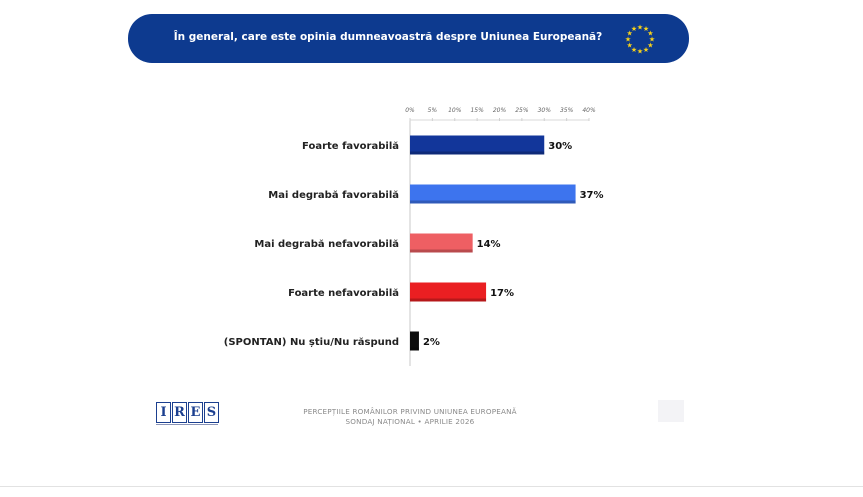 Image resolution: width=863 pixels, height=497 pixels. Describe the element at coordinates (410, 421) in the screenshot. I see `footer-line-2: SONDAJ NAȚIONAL • APRILIE 2026` at that location.